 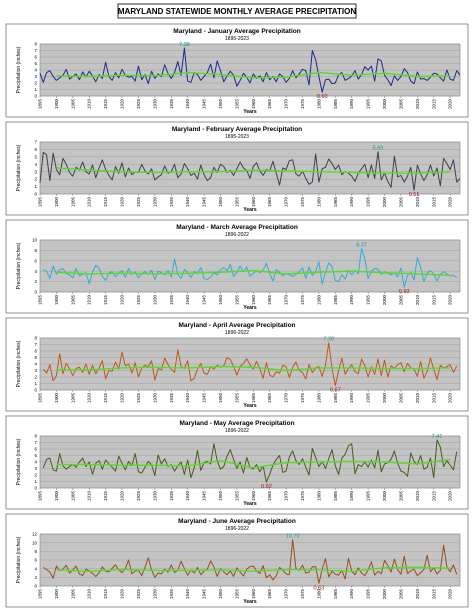 What do you see at coordinates (417, 300) in the screenshot?
I see `x-tick-label: 2010` at bounding box center [417, 300].